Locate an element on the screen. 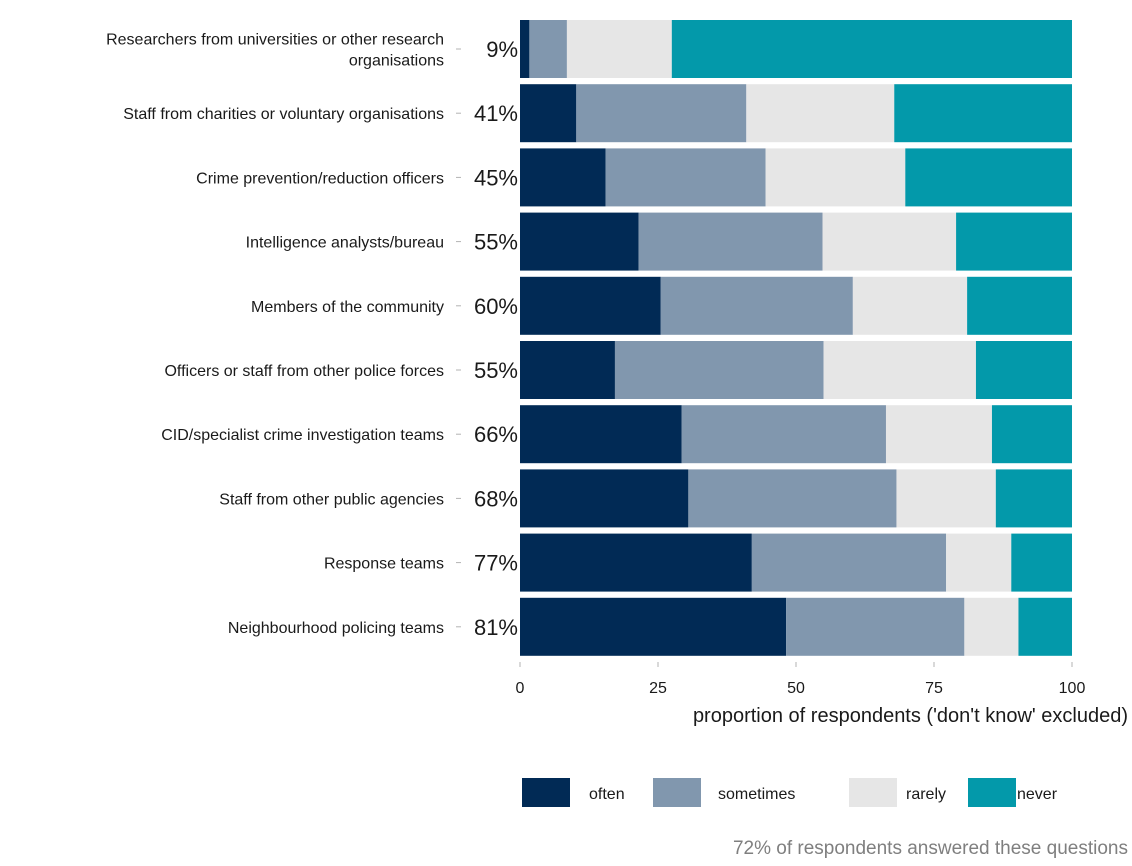  x-tick-label: 75 is located at coordinates (934, 688).